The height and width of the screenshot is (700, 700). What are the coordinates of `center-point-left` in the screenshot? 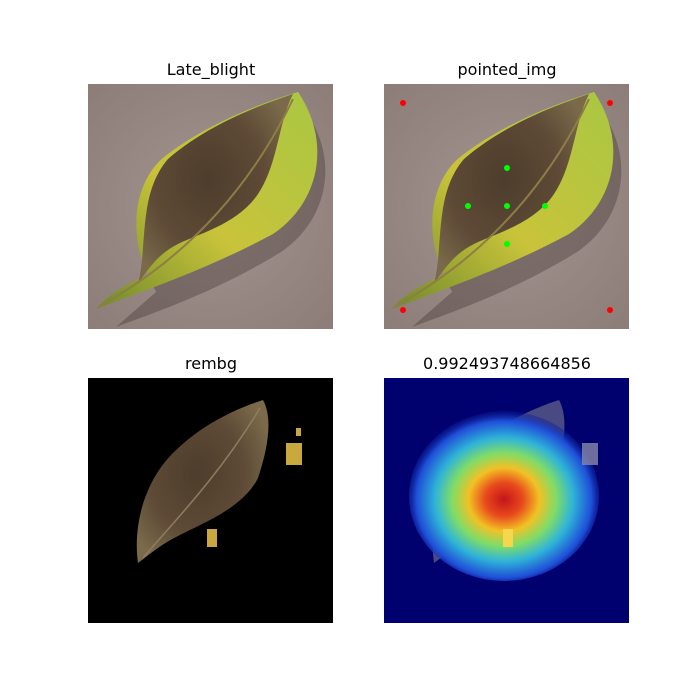 It's located at (468, 206).